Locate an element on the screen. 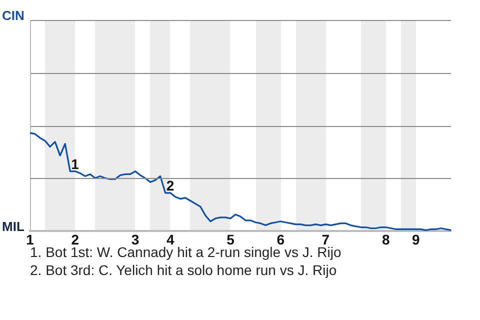 The width and height of the screenshot is (480, 320). annotation: 1 is located at coordinates (75, 164).